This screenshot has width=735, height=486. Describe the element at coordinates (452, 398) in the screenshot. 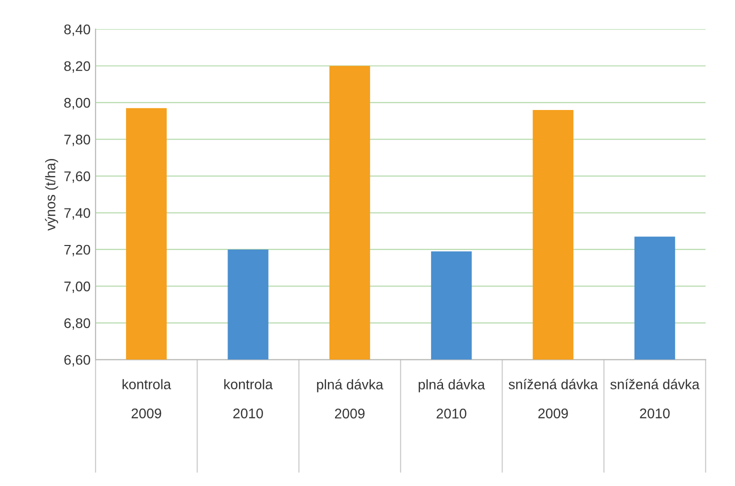

I see `x-tick-label: plná dávka 2010` at that location.